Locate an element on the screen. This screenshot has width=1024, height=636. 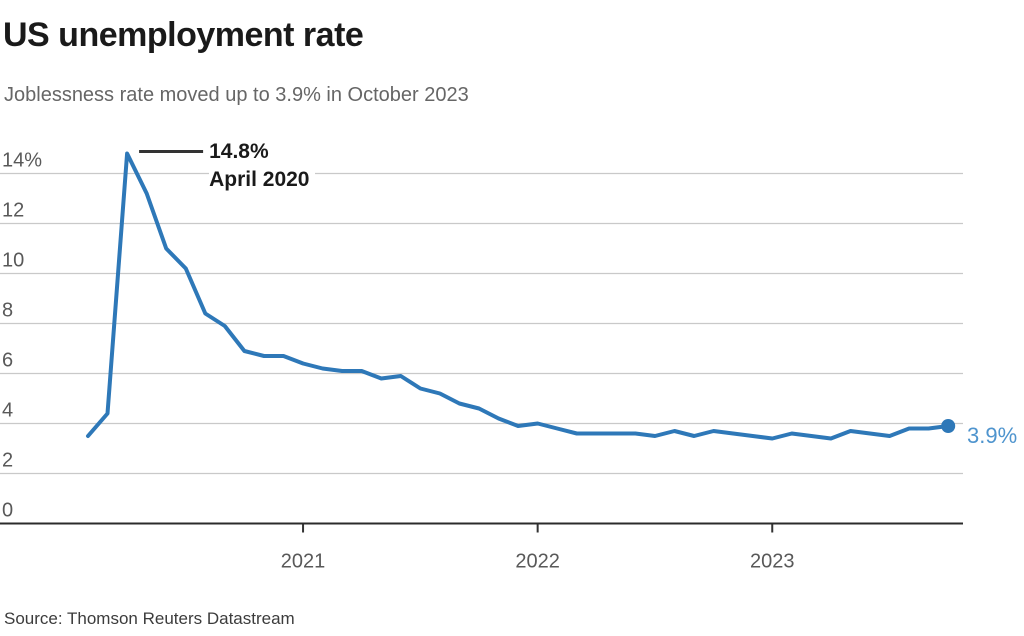
y-tick-label: 8 is located at coordinates (7, 311).